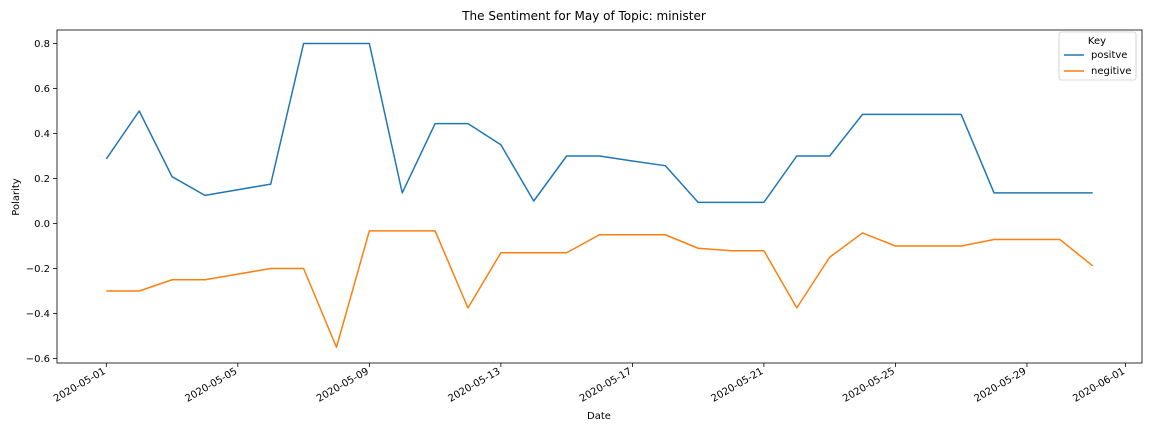 This screenshot has height=432, width=1152. What do you see at coordinates (38, 269) in the screenshot?
I see `y-tick-label: −0.2` at bounding box center [38, 269].